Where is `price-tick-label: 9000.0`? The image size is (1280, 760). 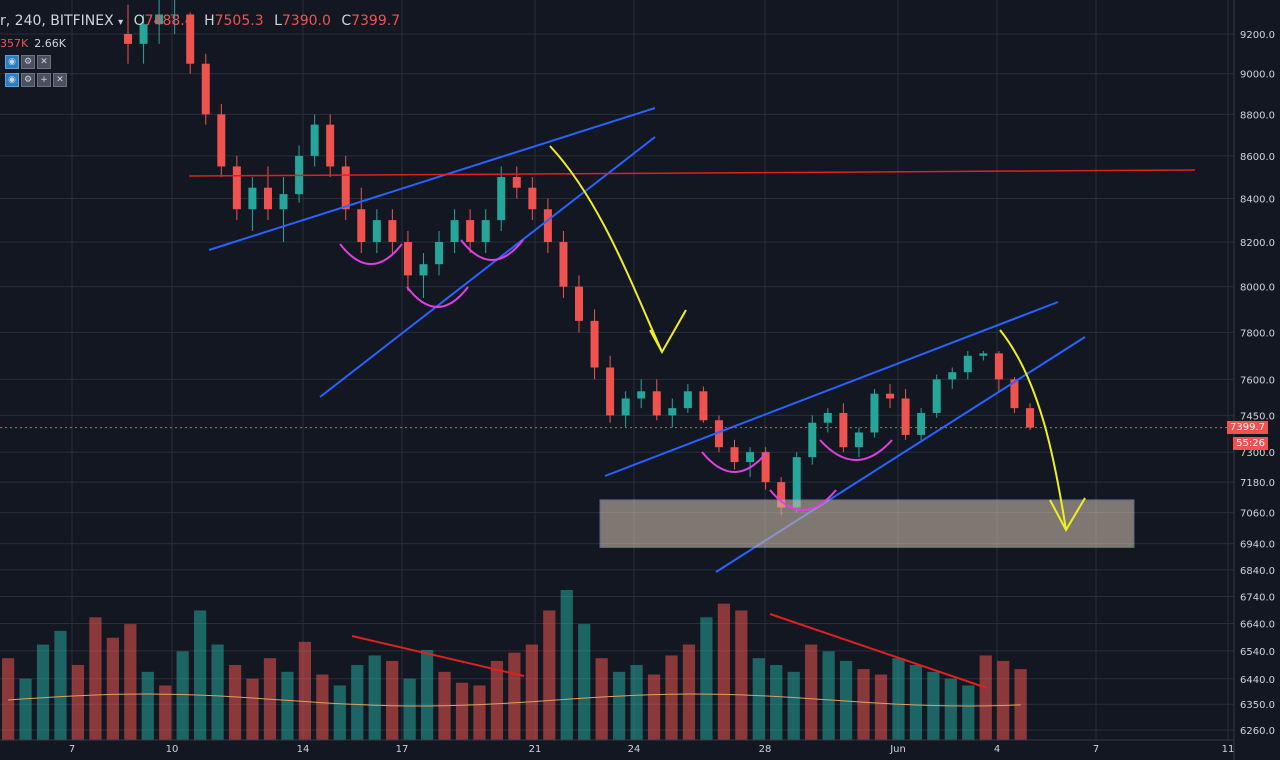
price-tick-label: 9000.0 is located at coordinates (1257, 75).